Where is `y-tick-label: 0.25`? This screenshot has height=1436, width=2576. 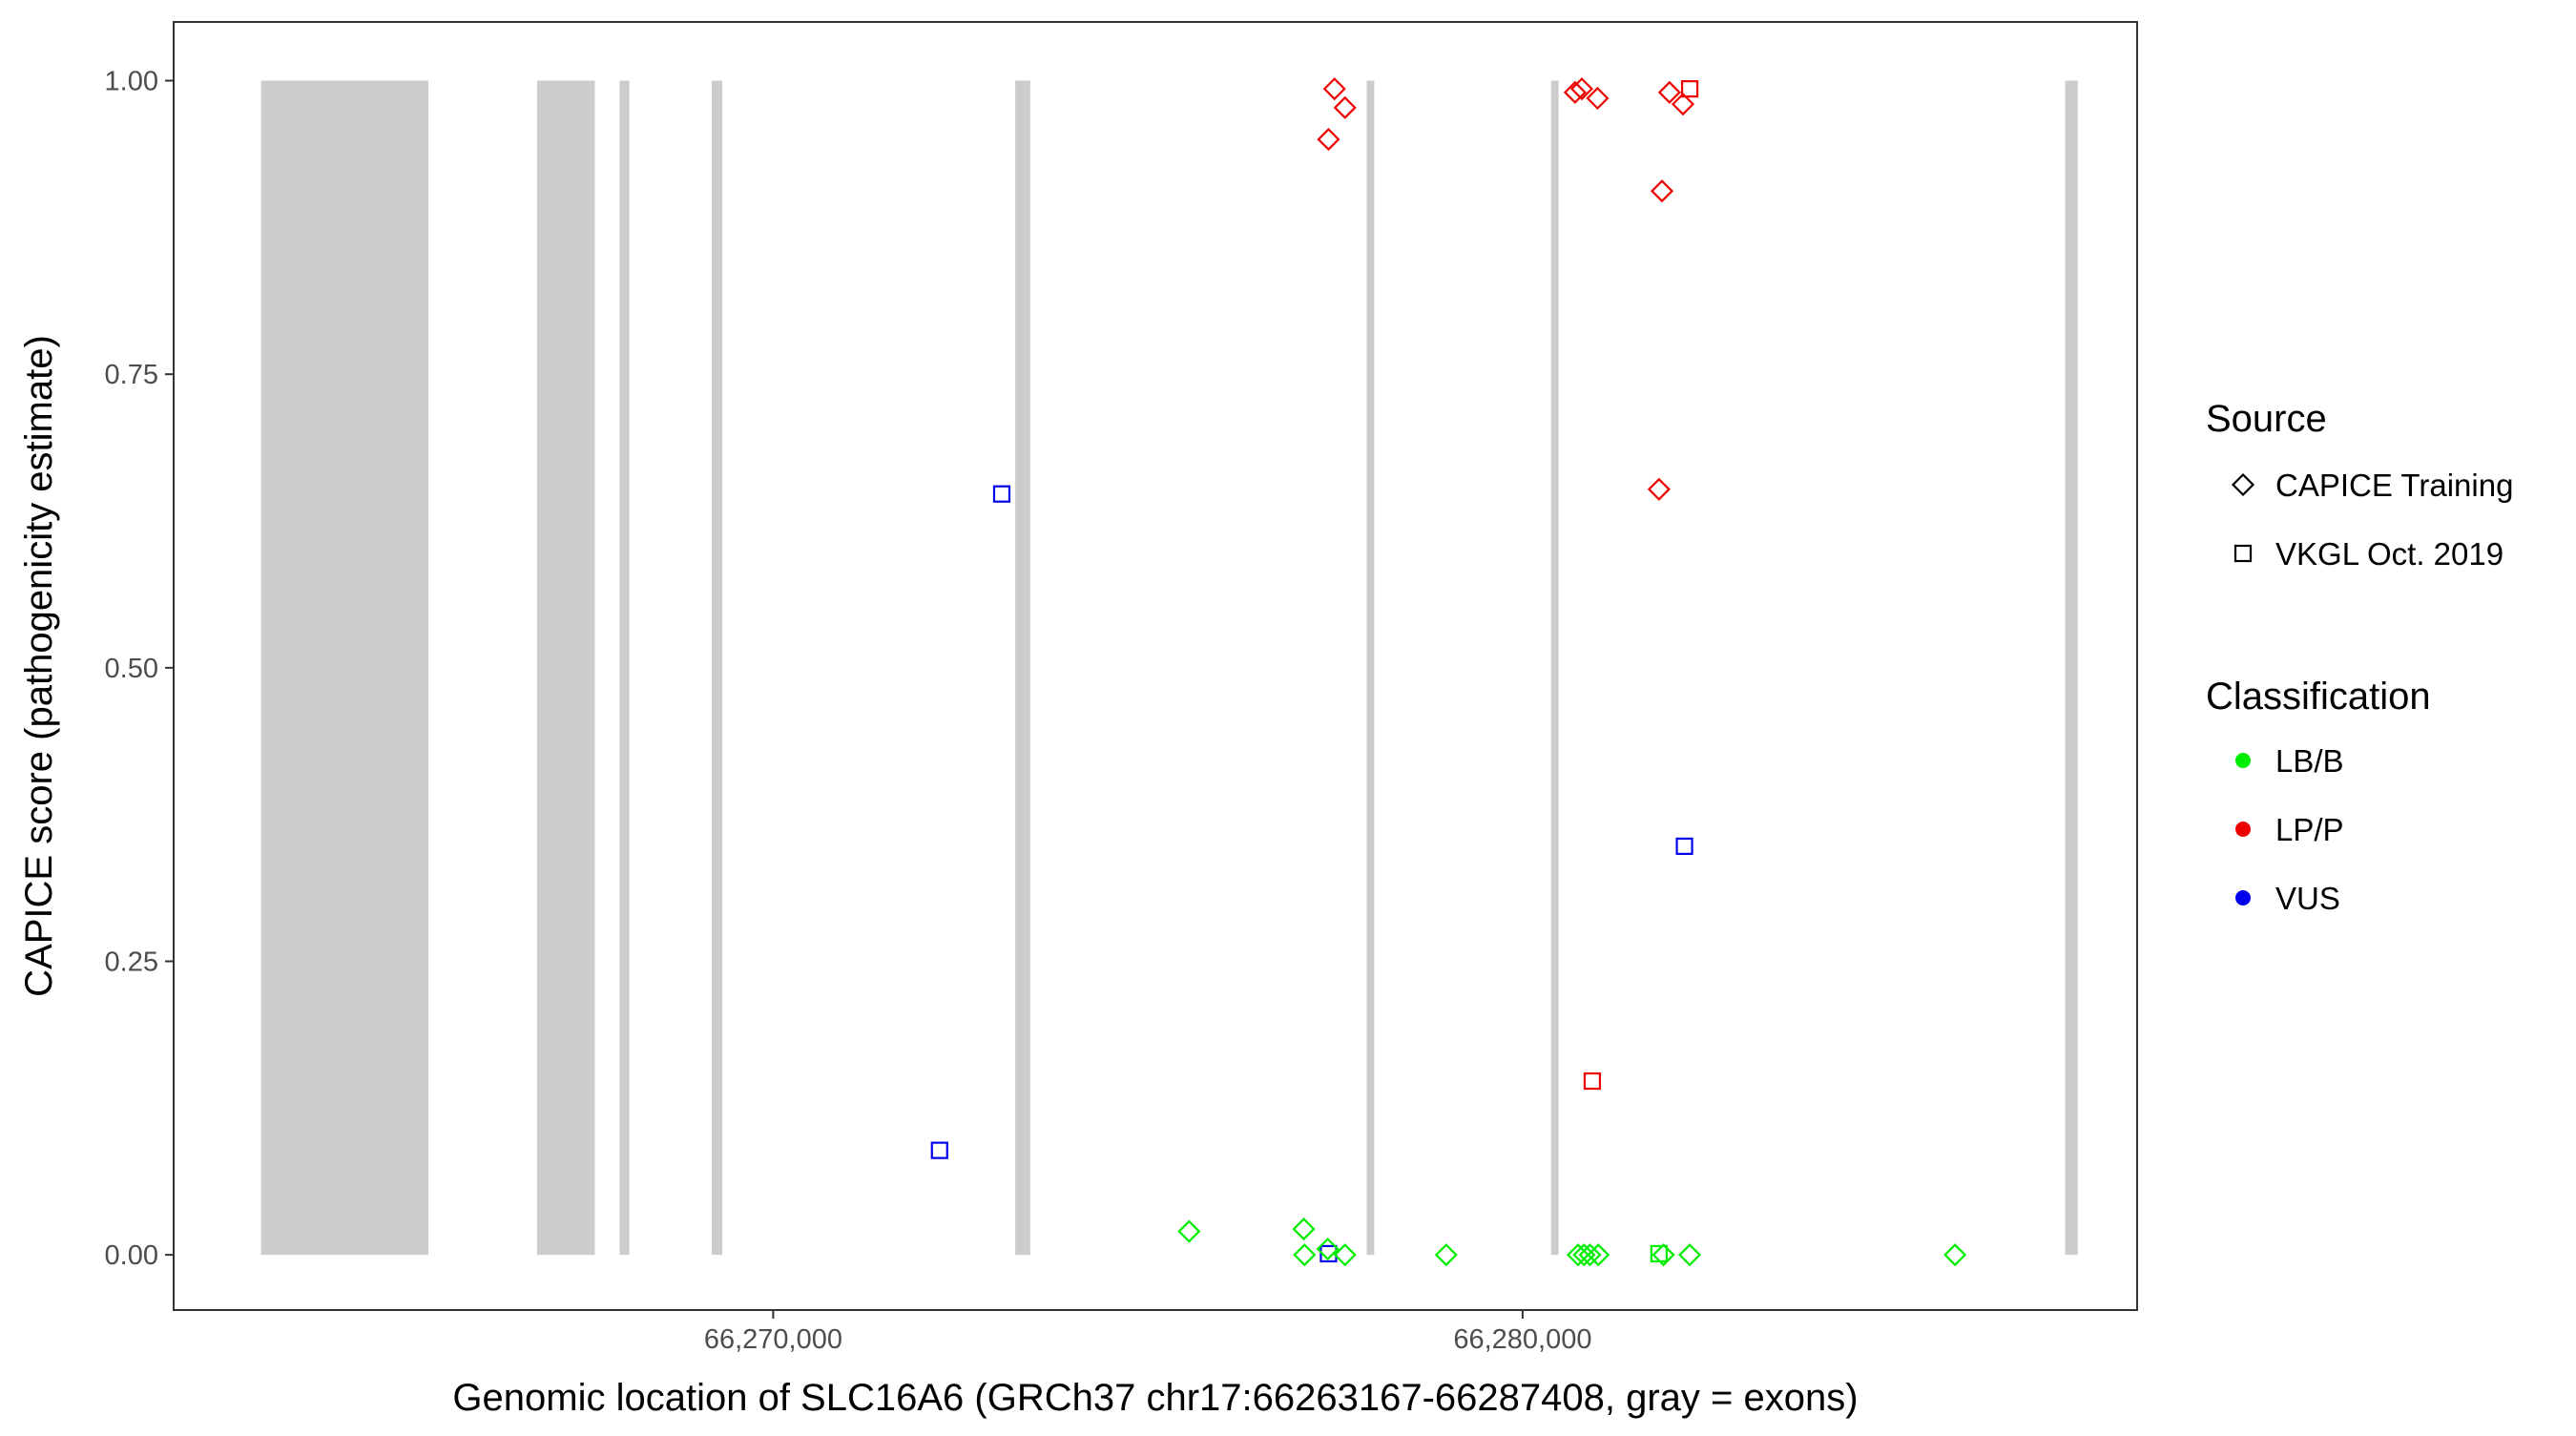 y-tick-label: 0.25 is located at coordinates (131, 962).